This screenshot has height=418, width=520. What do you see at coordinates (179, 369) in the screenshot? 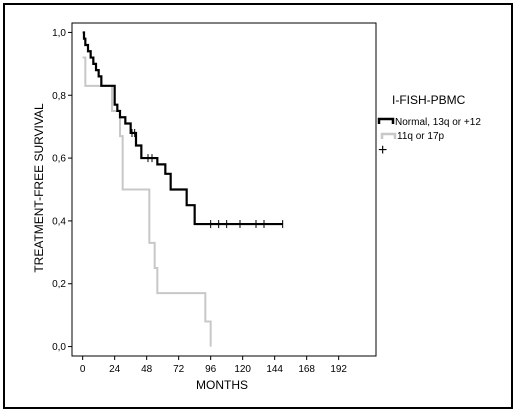
I see `x-tick-label: 72` at bounding box center [179, 369].